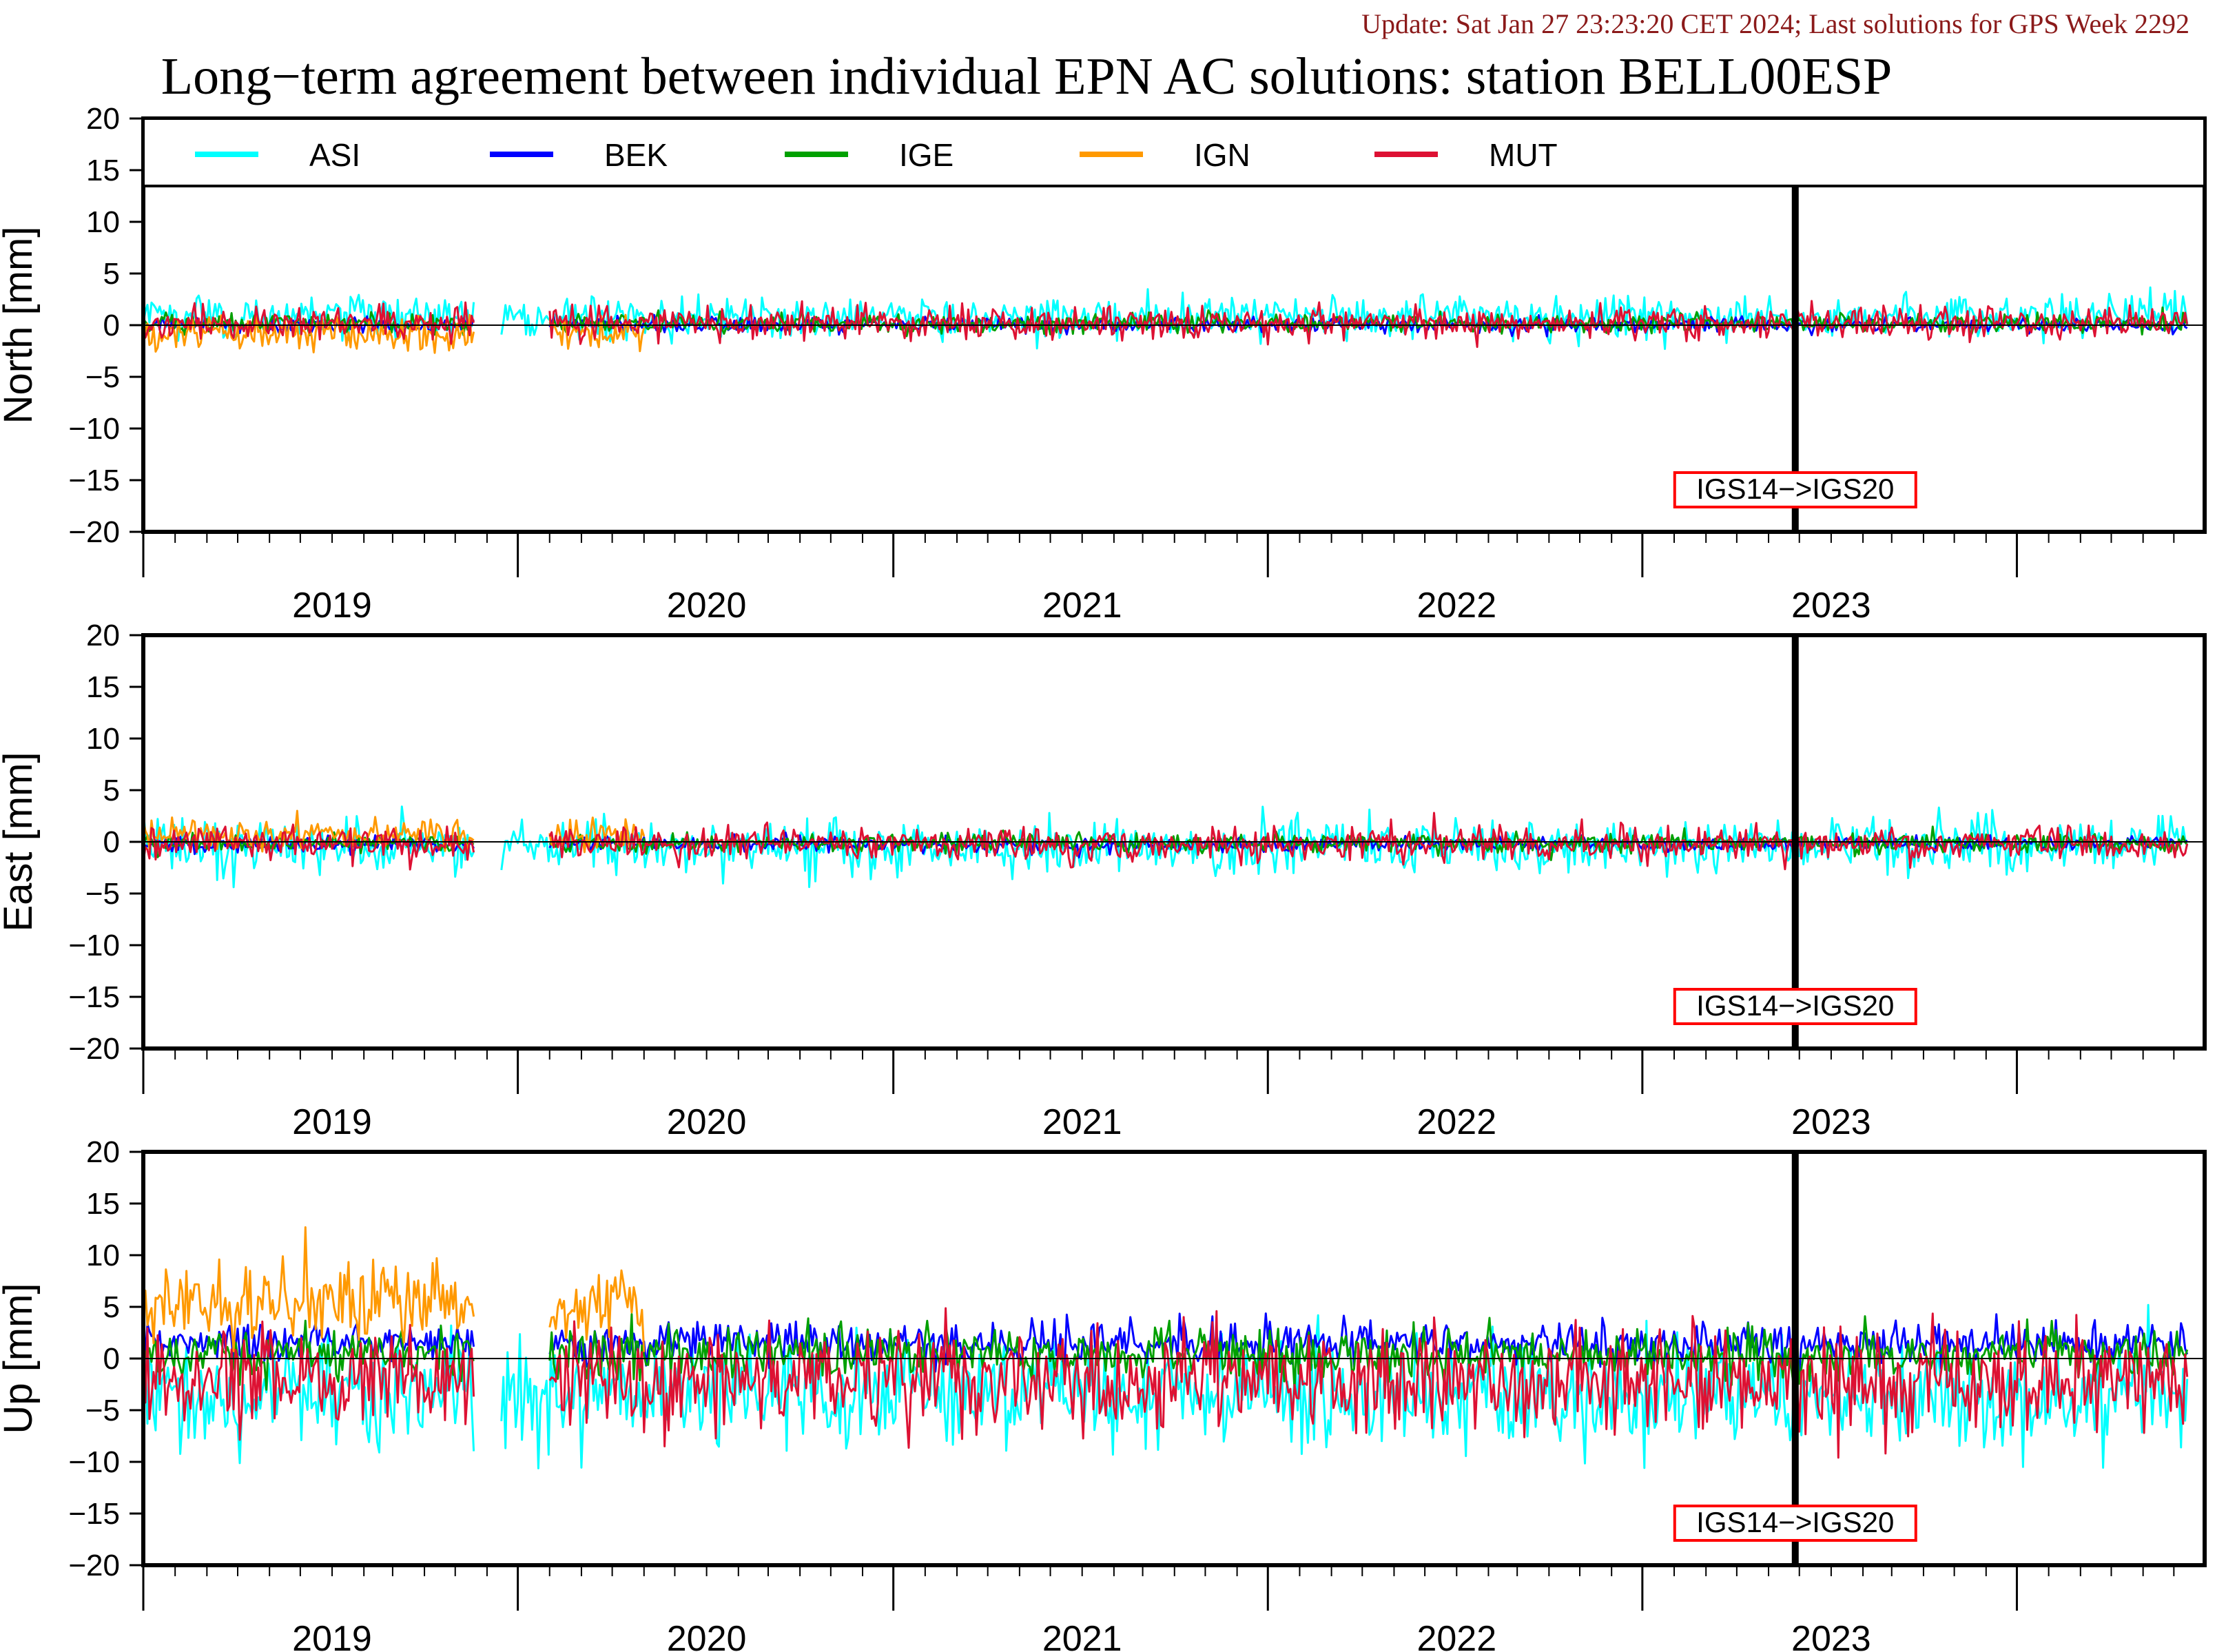  Describe the element at coordinates (394, 1289) in the screenshot. I see `series-line-ign` at that location.